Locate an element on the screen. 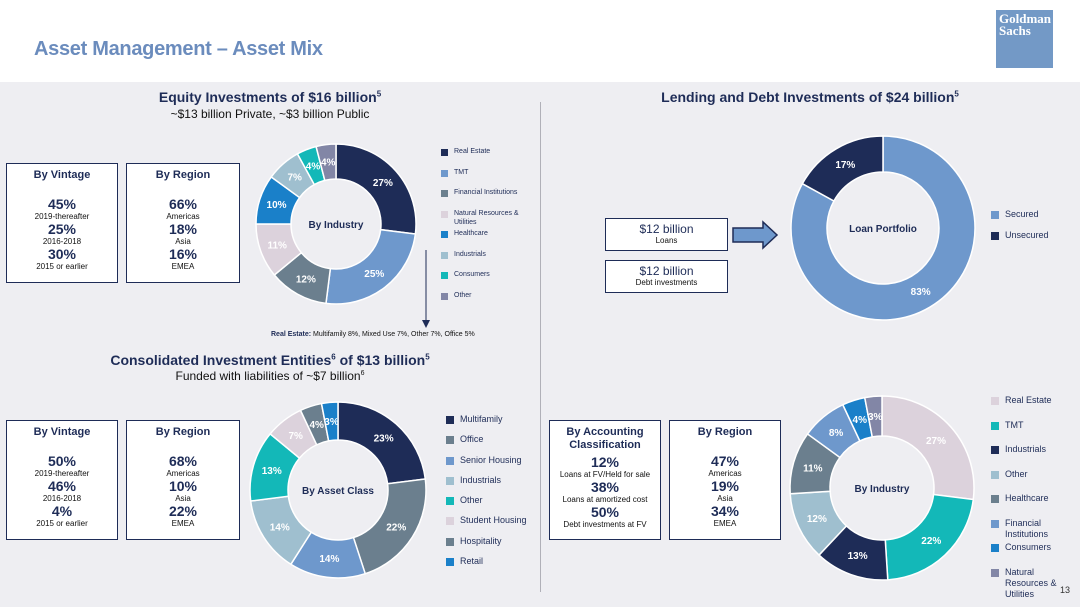  legend-label: Secured is located at coordinates (1022, 214).